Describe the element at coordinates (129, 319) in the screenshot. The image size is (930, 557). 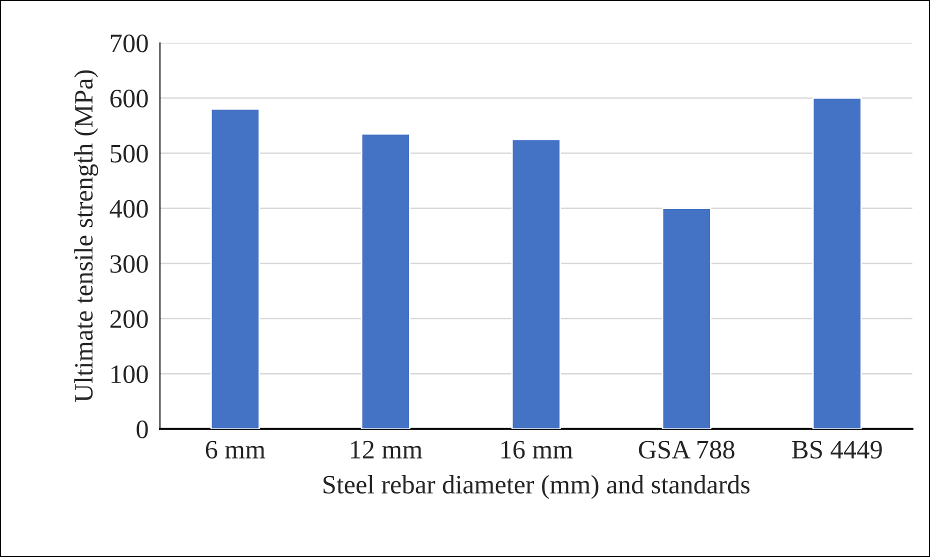
I see `y-tick-label: 200` at that location.